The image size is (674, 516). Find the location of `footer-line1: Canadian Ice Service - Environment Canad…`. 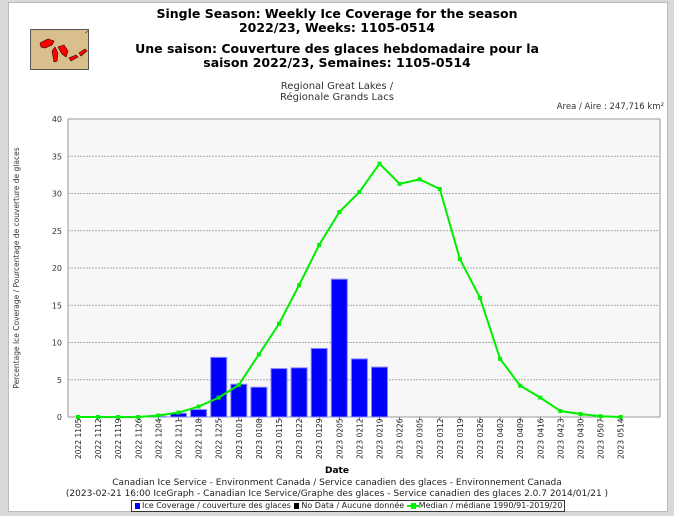

footer-line1: Canadian Ice Service - Environment Canad… is located at coordinates (337, 483).